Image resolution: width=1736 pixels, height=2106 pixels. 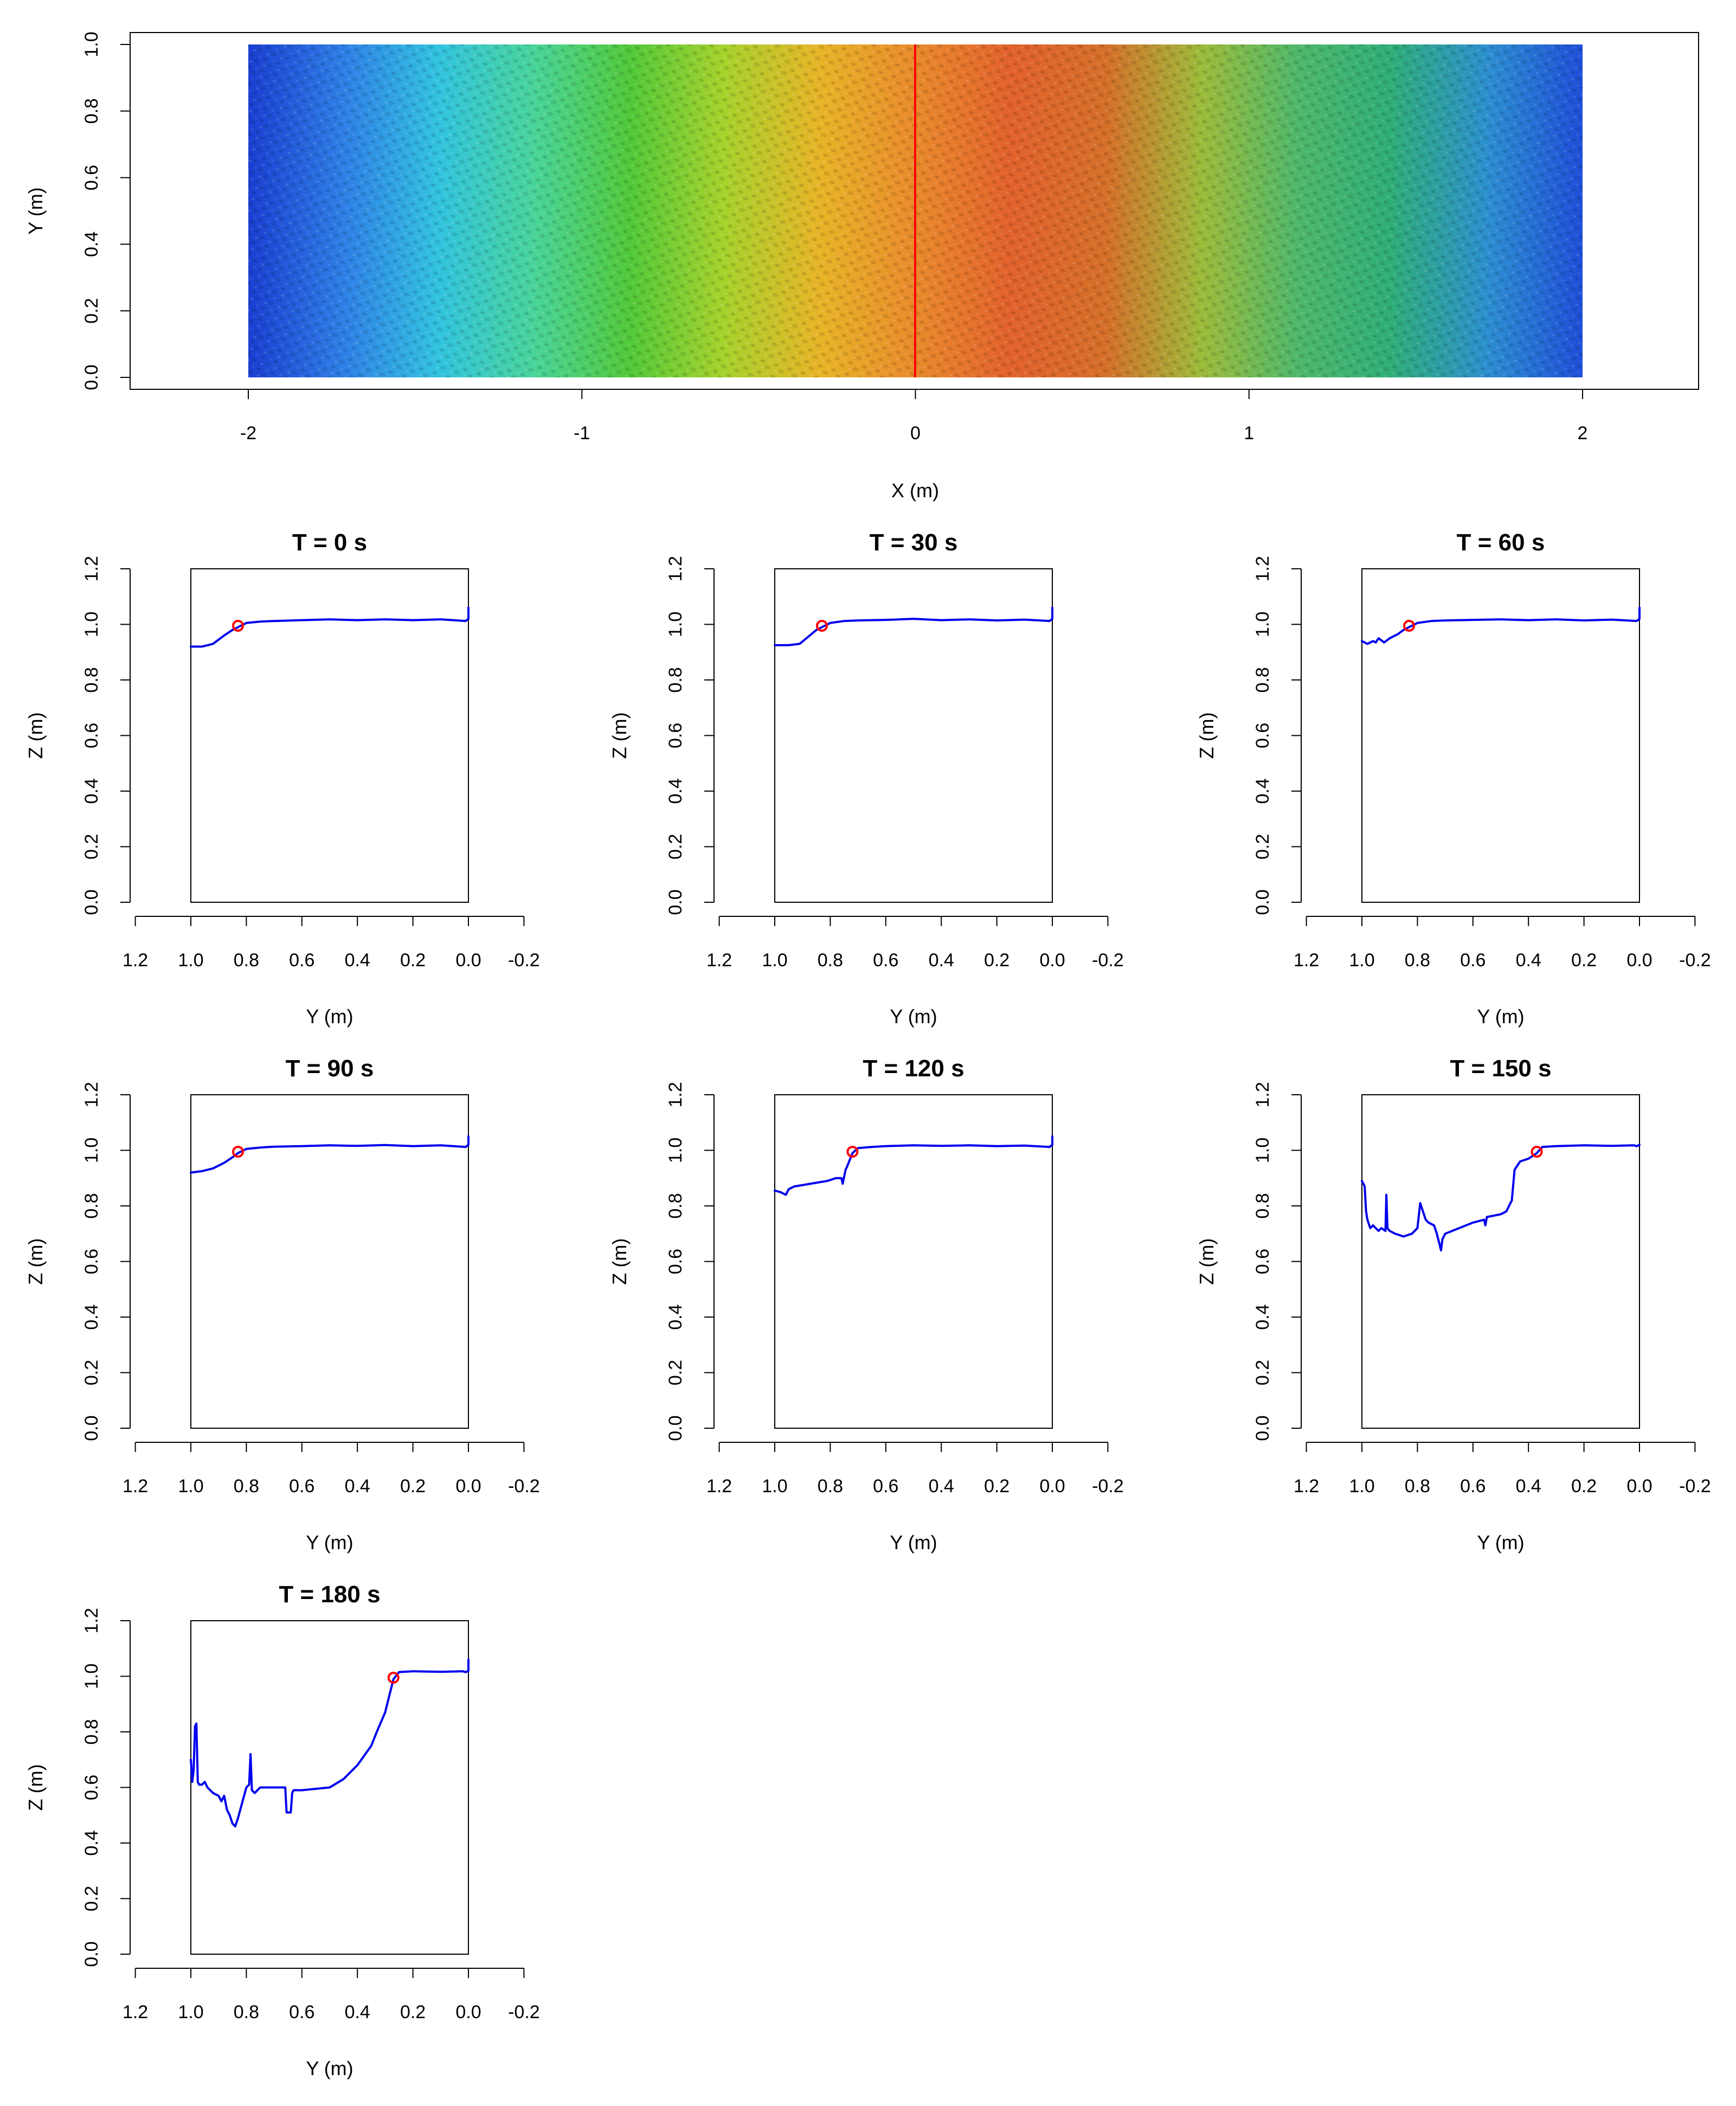 What do you see at coordinates (329, 542) in the screenshot?
I see `profile-panel-title: T = 0 s` at bounding box center [329, 542].